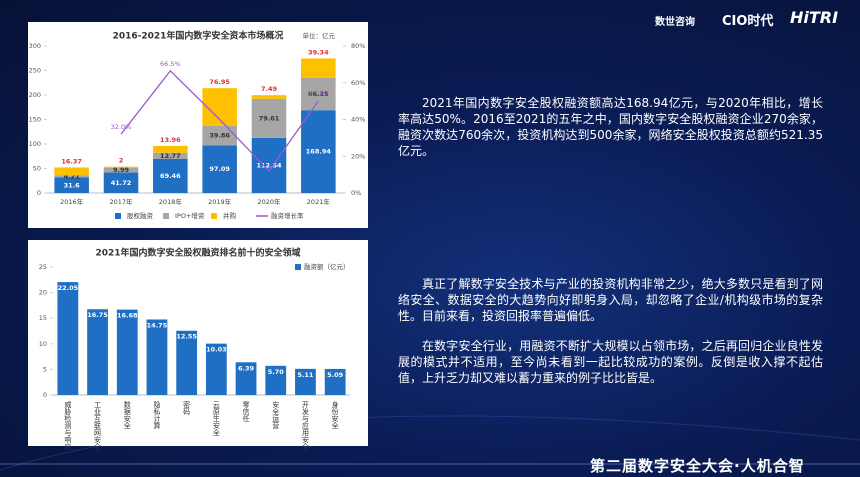  What do you see at coordinates (98, 425) in the screenshot?
I see `x-tick-label: 工业互联网安全` at bounding box center [98, 425].